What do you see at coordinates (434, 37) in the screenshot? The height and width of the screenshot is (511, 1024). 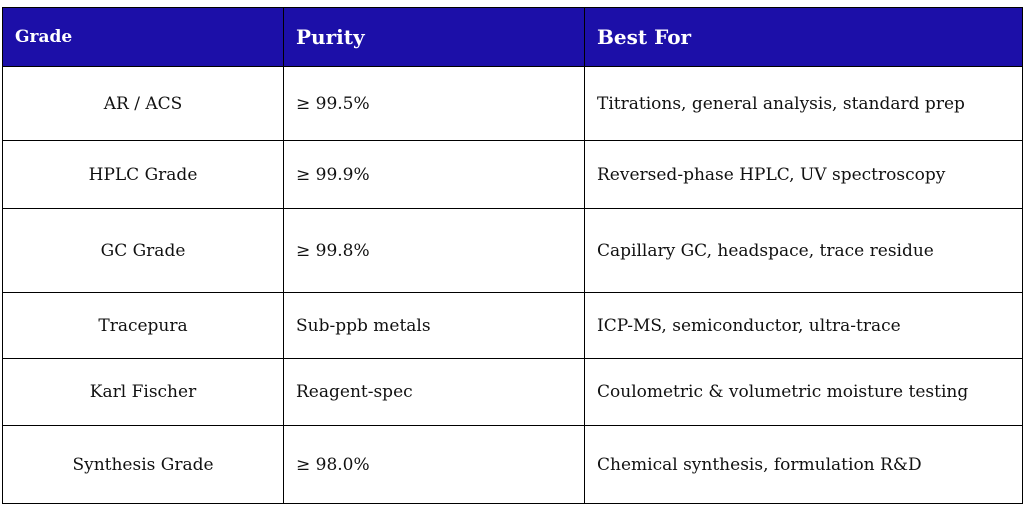 I see `header-purity: Purity` at bounding box center [434, 37].